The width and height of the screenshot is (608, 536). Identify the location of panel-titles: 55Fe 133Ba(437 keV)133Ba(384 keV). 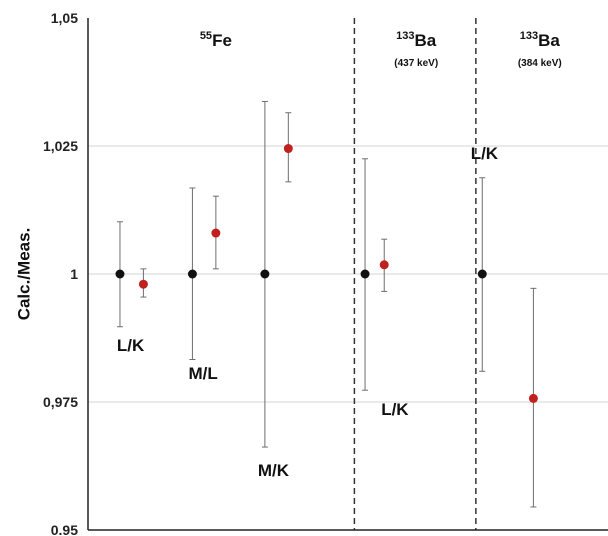
(381, 49).